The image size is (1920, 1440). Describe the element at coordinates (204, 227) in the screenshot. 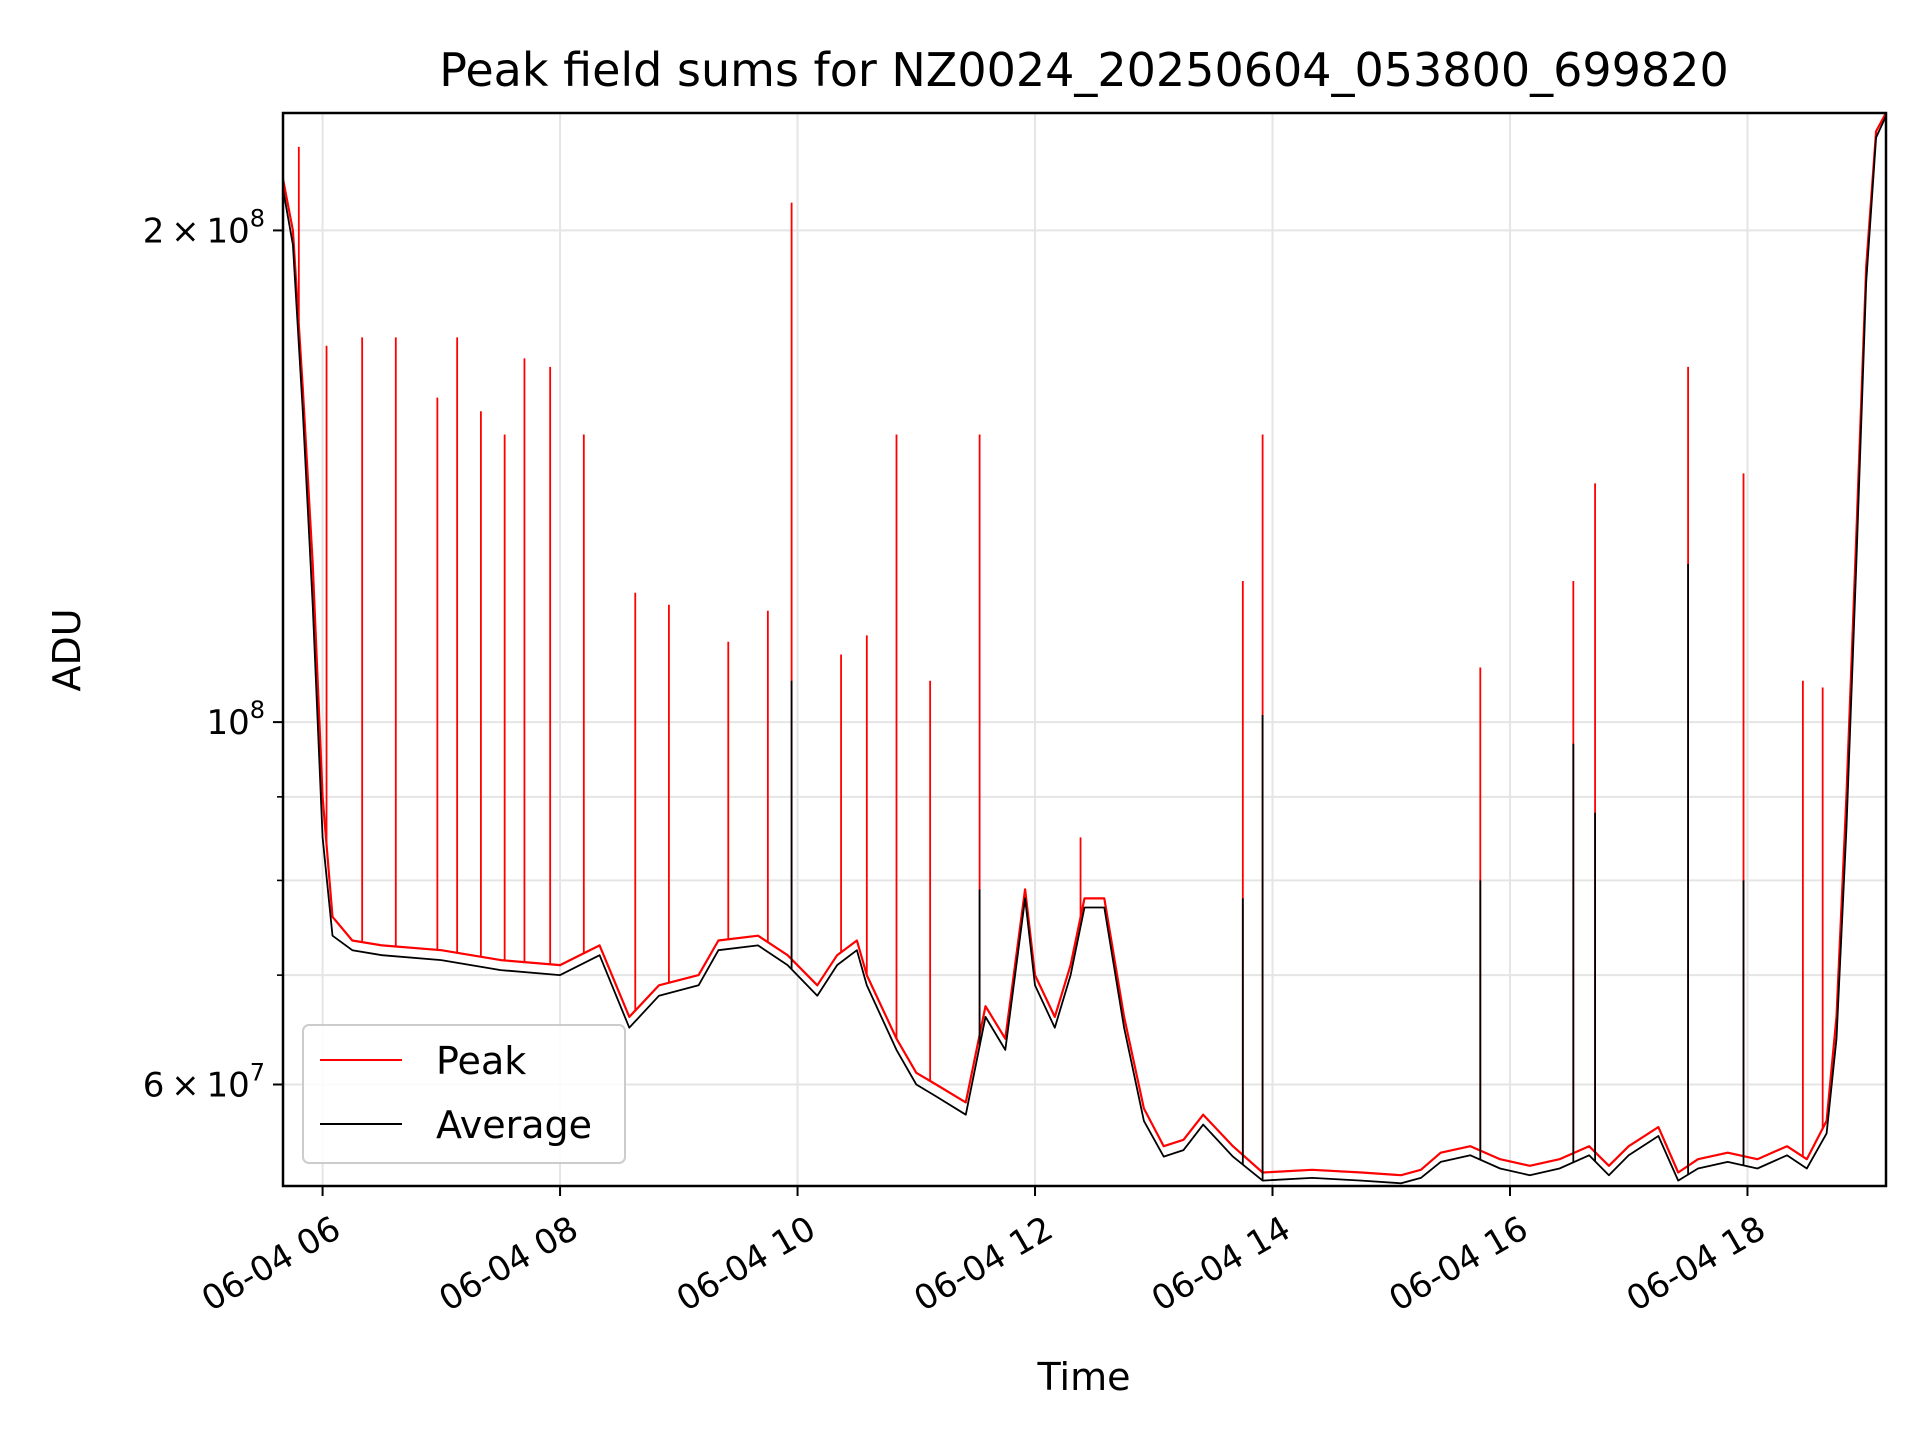

I see `y-tick-label: 2 × 10⁸` at that location.